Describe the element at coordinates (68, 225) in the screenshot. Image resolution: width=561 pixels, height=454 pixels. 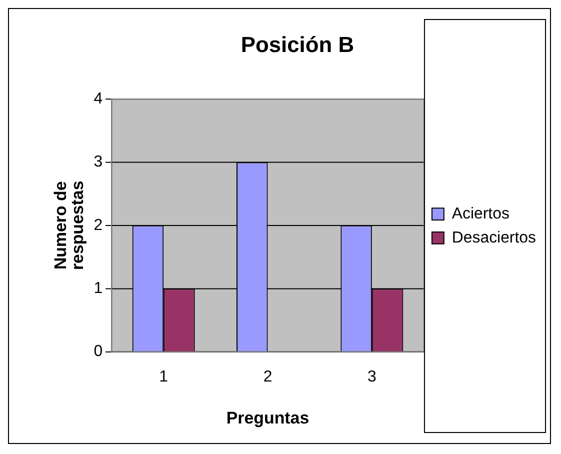
I see `y-axis-title: Numero de respuestas` at that location.